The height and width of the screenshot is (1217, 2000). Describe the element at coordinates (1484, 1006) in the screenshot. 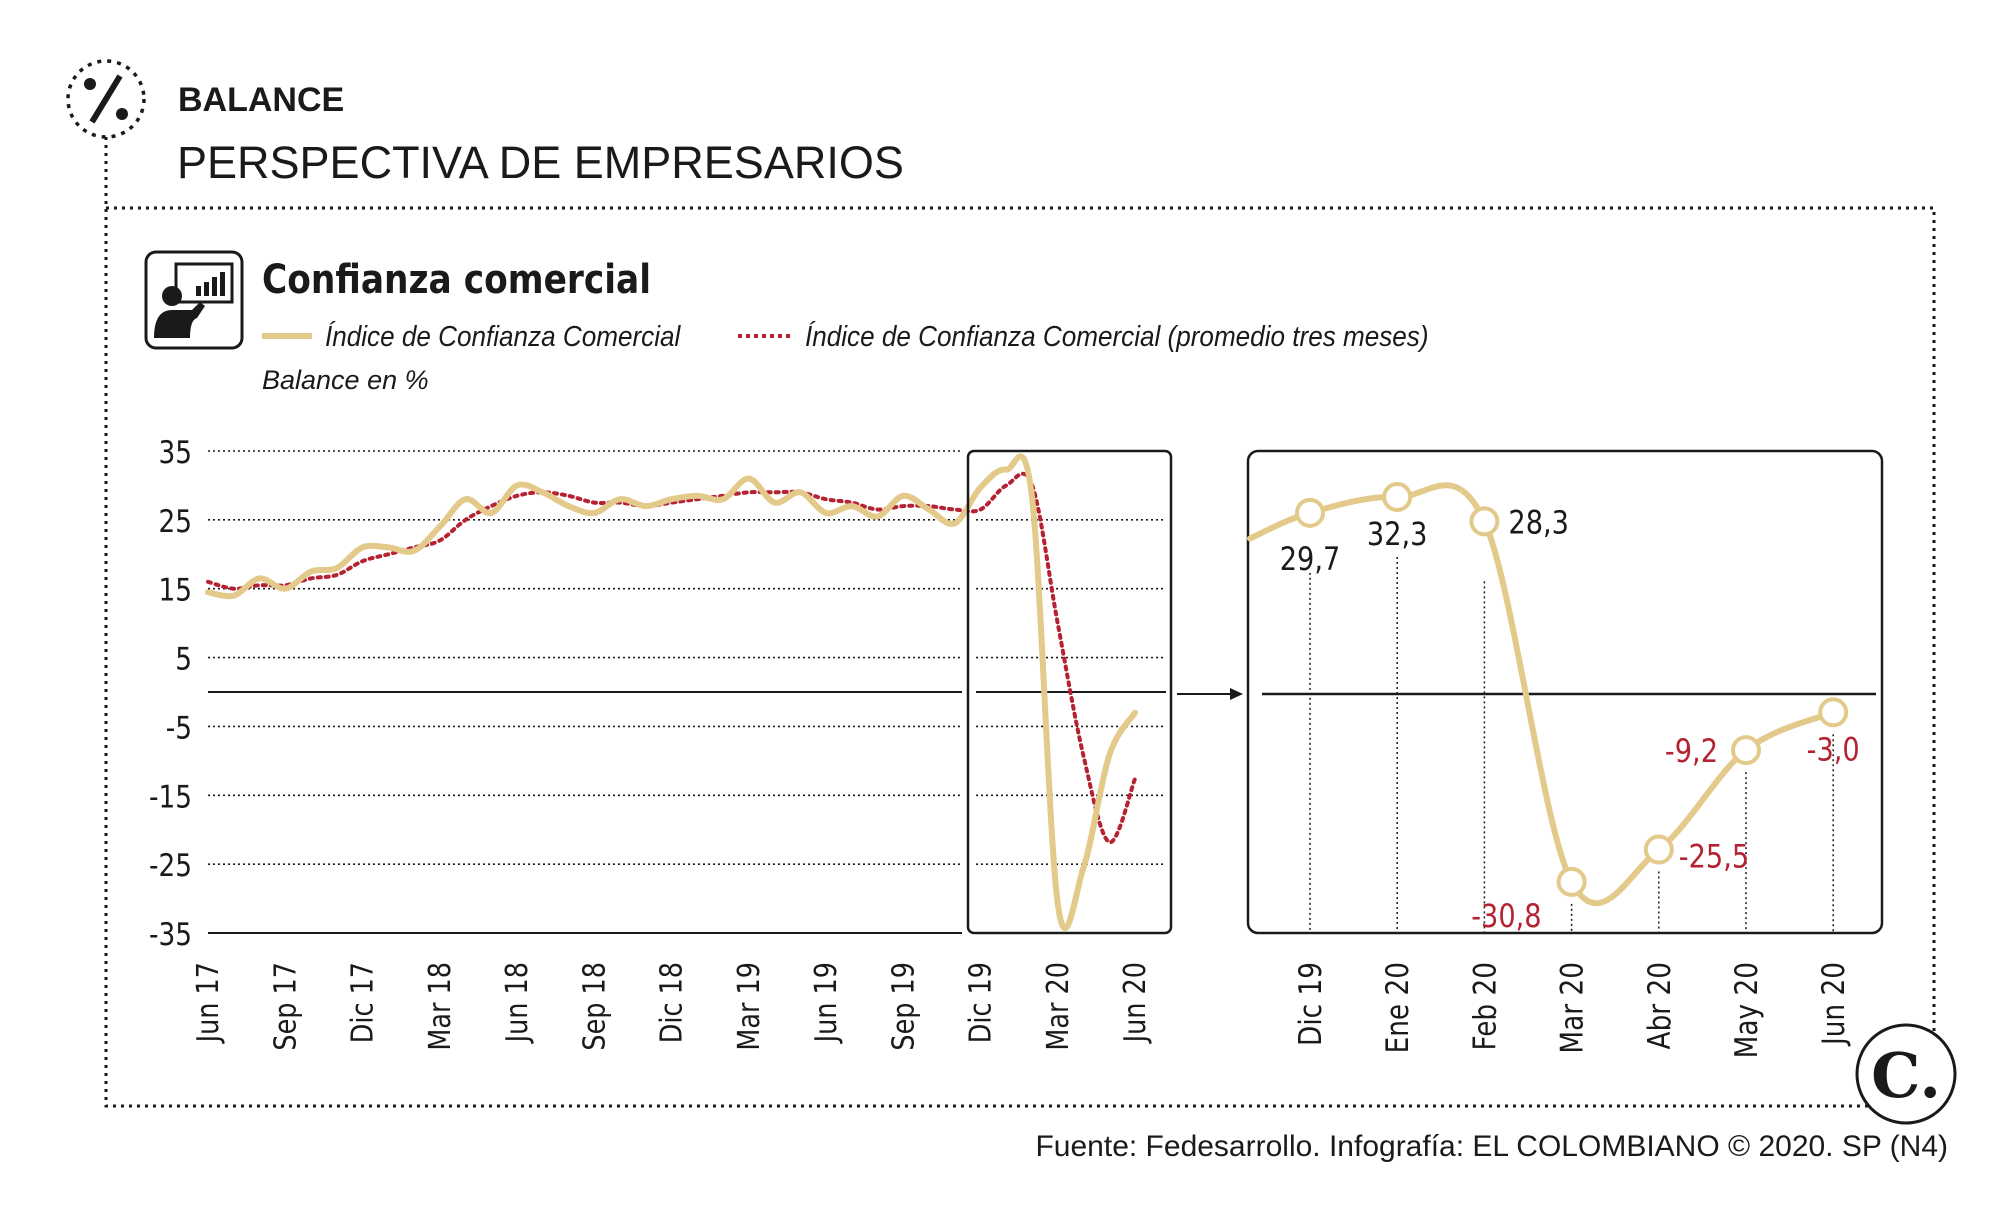

I see `x-tick-label: Feb 20` at that location.